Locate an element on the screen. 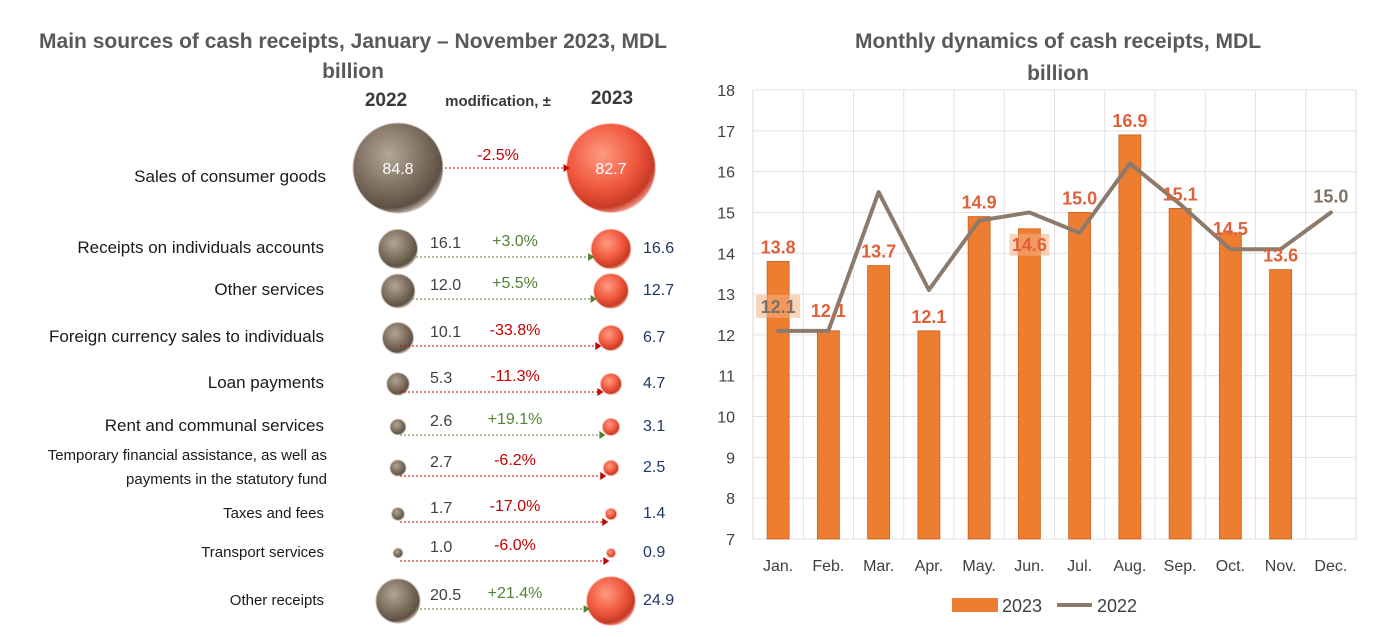  y-tick-label: 14 is located at coordinates (726, 254).